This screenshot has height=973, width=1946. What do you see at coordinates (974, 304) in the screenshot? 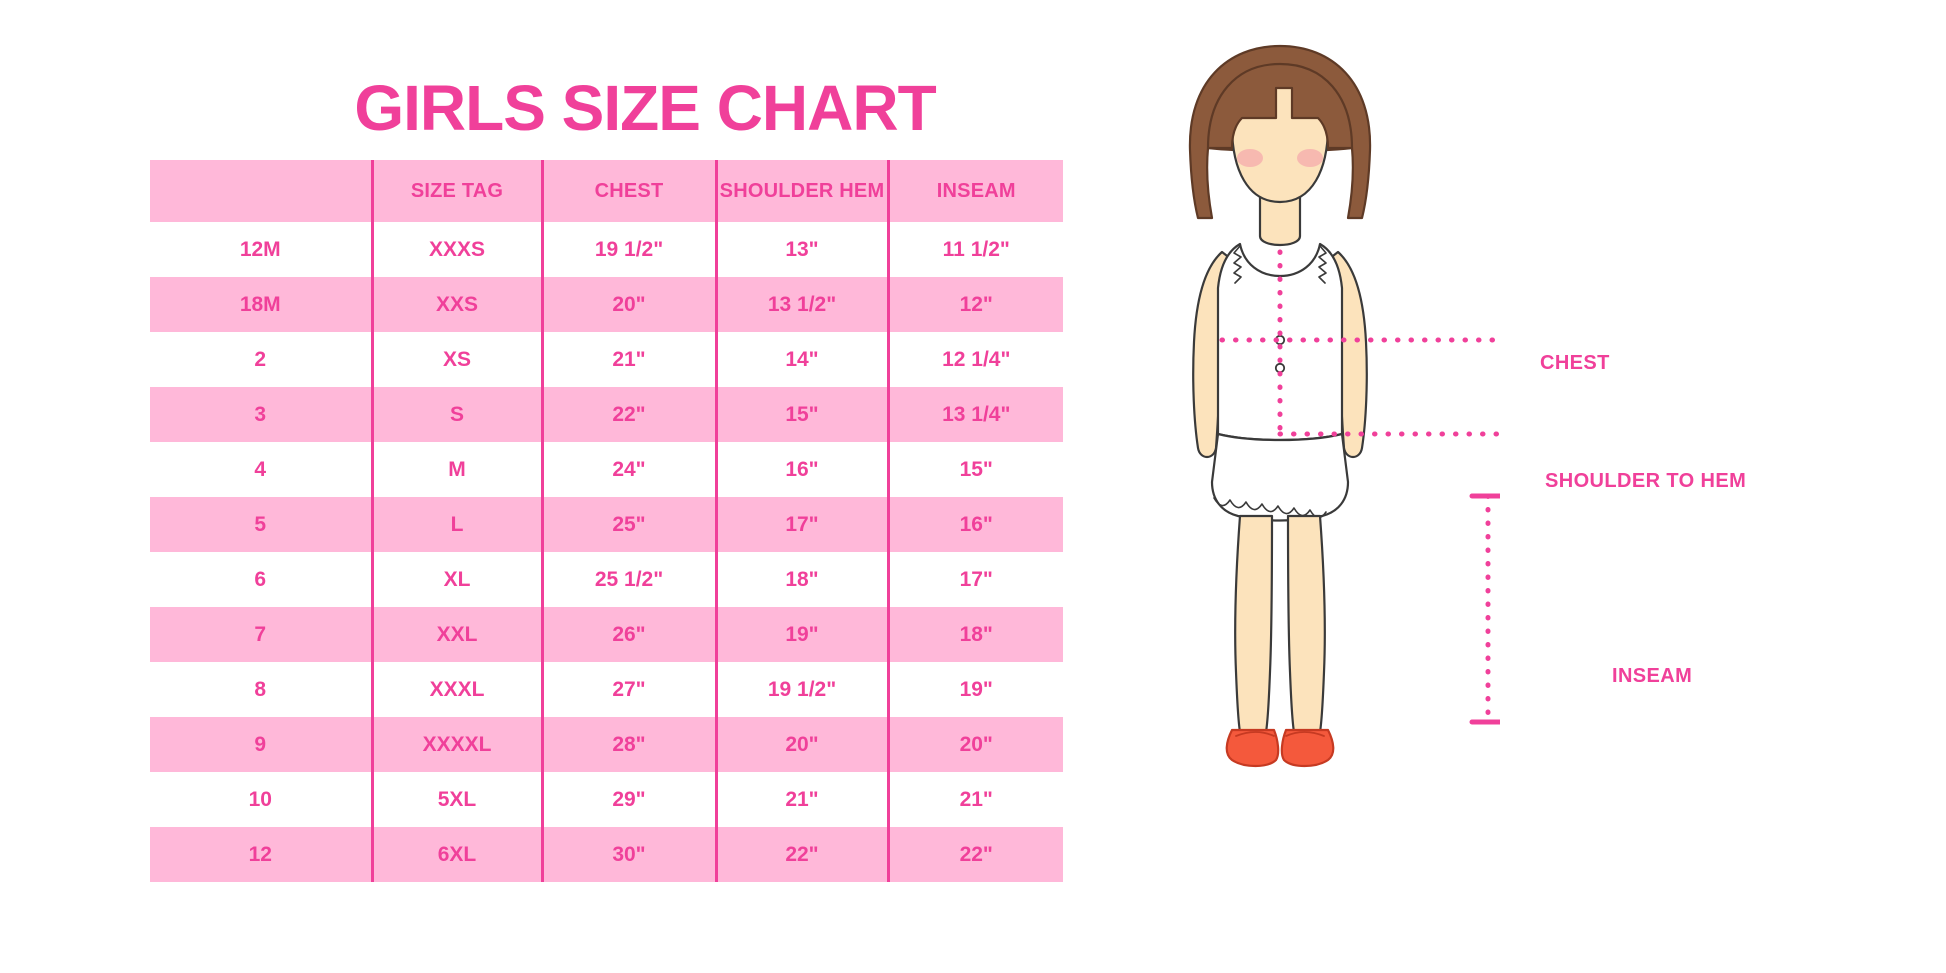
I see `cell-inseam: 12"` at bounding box center [974, 304].